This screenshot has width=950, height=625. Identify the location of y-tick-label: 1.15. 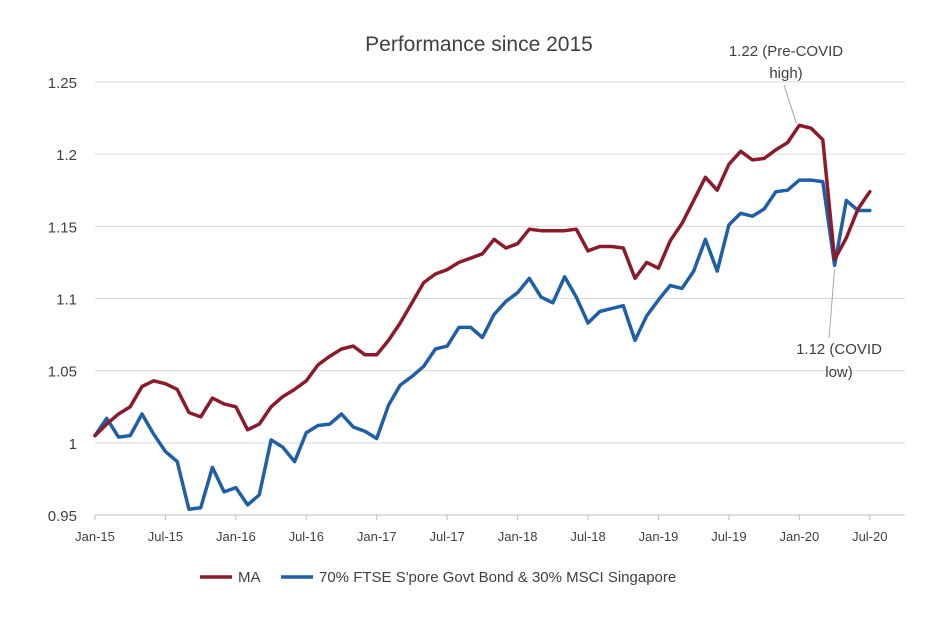
(62, 227).